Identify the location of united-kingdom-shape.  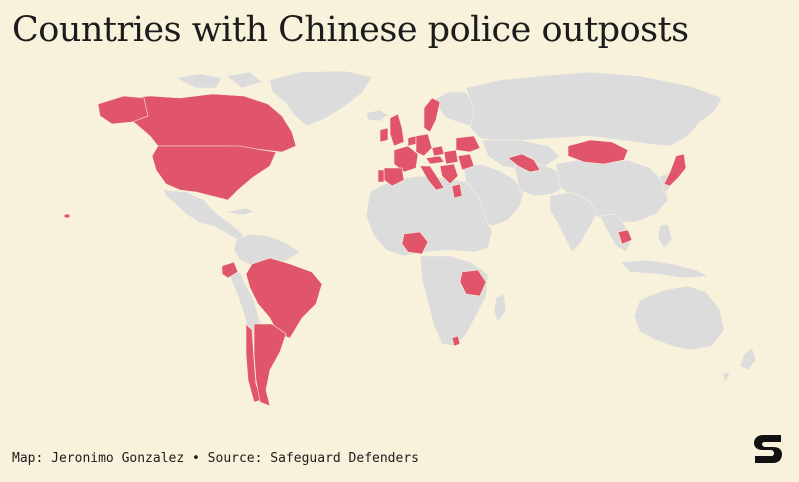
(397, 130).